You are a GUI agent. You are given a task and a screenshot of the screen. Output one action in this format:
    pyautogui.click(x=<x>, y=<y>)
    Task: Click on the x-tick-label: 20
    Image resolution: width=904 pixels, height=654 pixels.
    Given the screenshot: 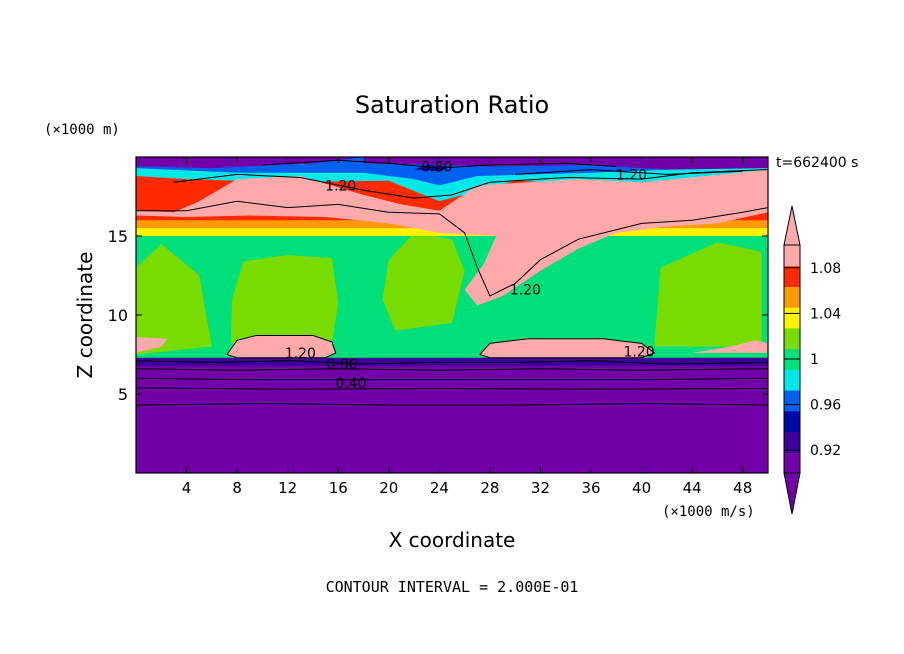 What is the action you would take?
    pyautogui.click(x=388, y=488)
    